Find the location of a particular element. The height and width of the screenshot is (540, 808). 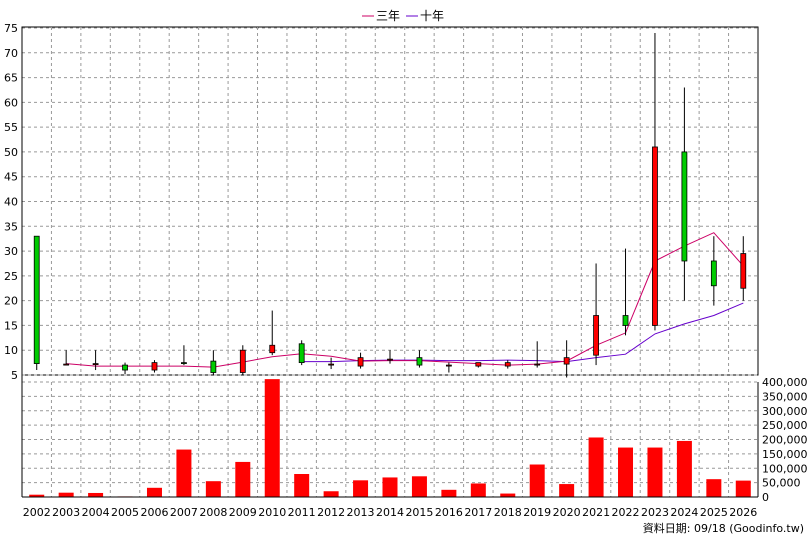

year-tick-label: 2017 is located at coordinates (478, 512).